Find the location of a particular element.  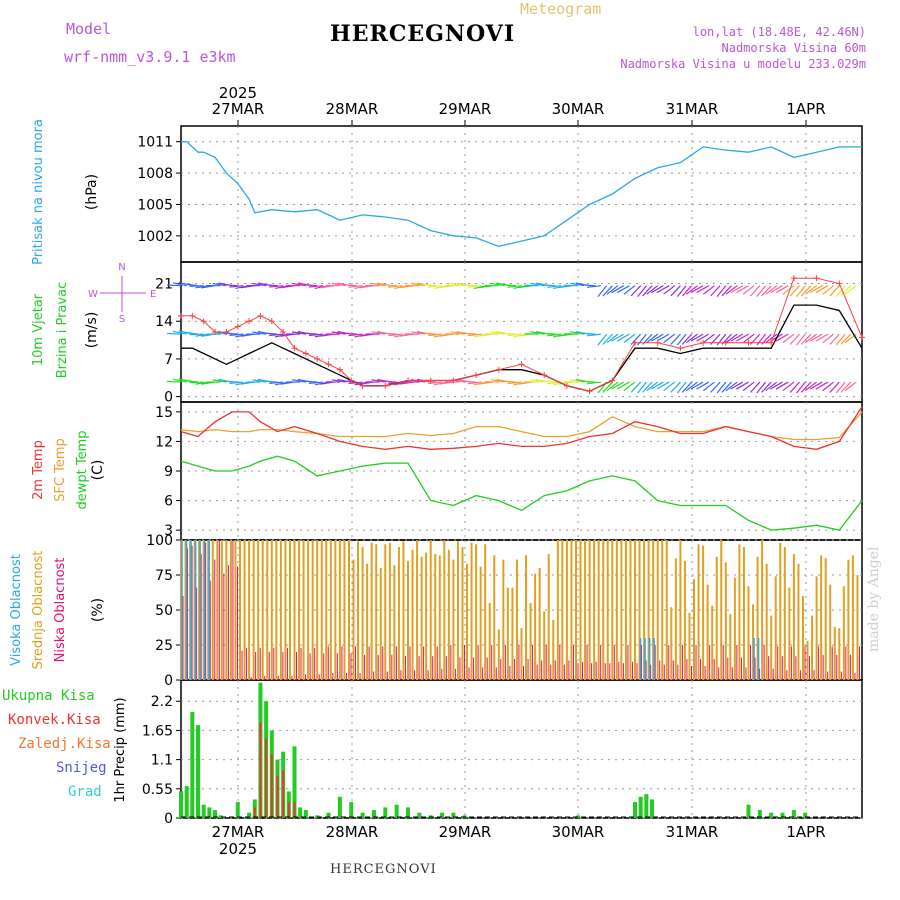

temp2m-label: 2m Temp is located at coordinates (38, 470).